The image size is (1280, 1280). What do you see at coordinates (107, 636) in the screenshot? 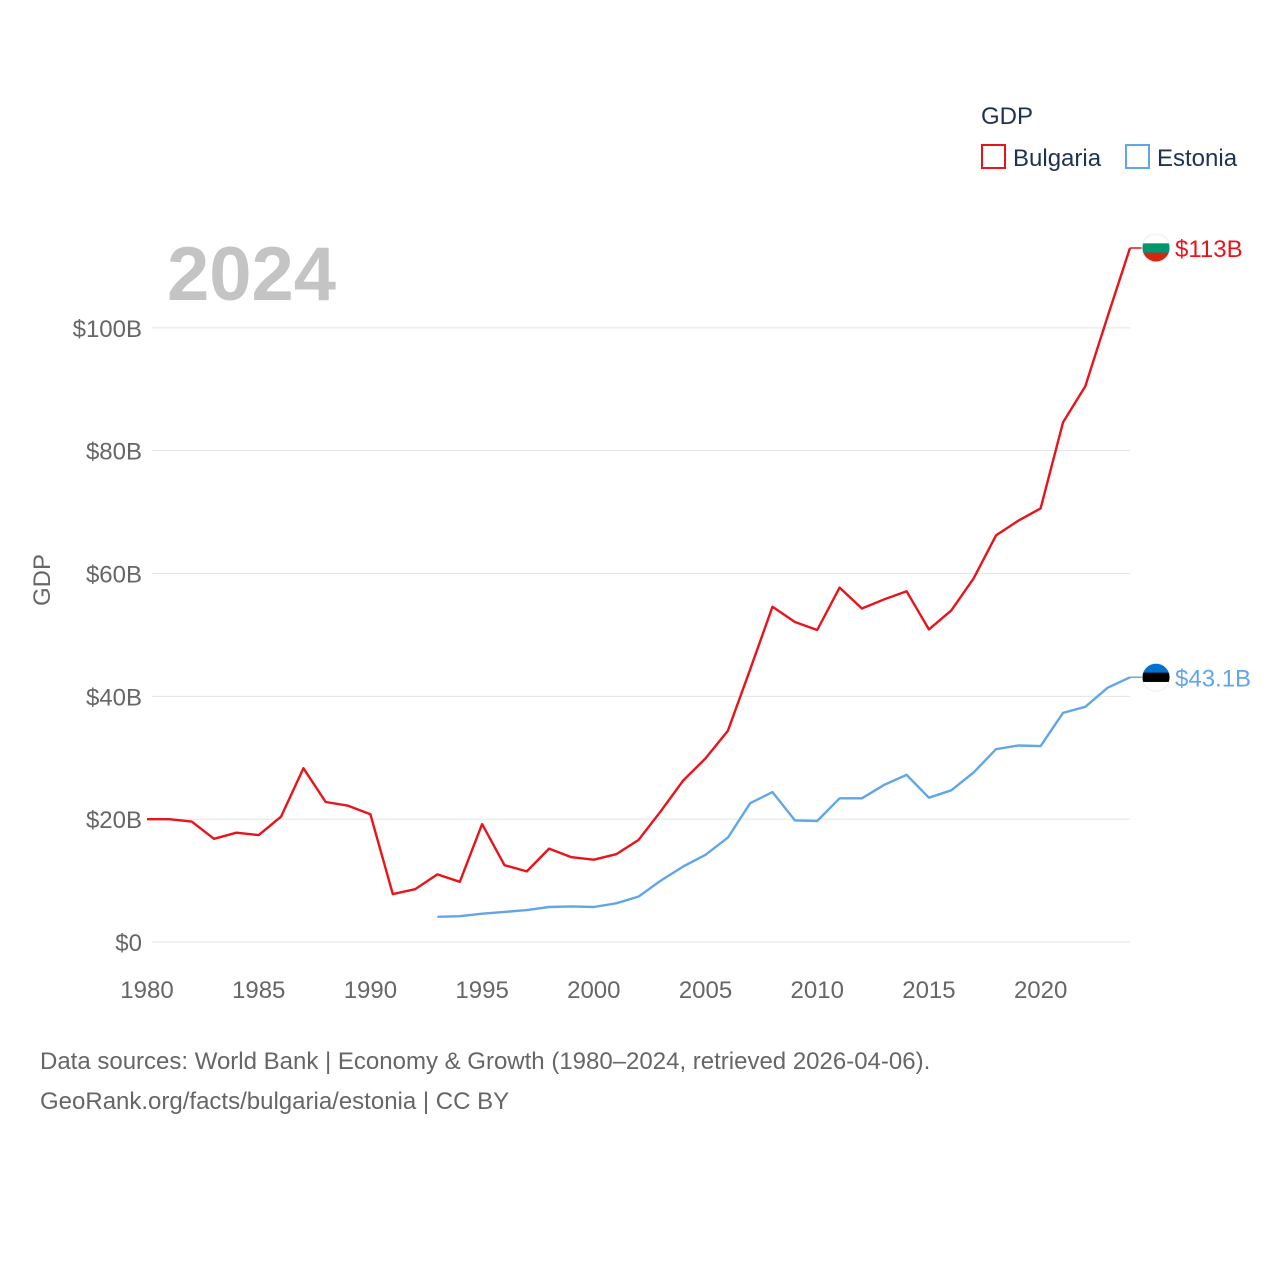
I see `y-axis: $0 $20B $40B $60B $80B $100B` at bounding box center [107, 636].